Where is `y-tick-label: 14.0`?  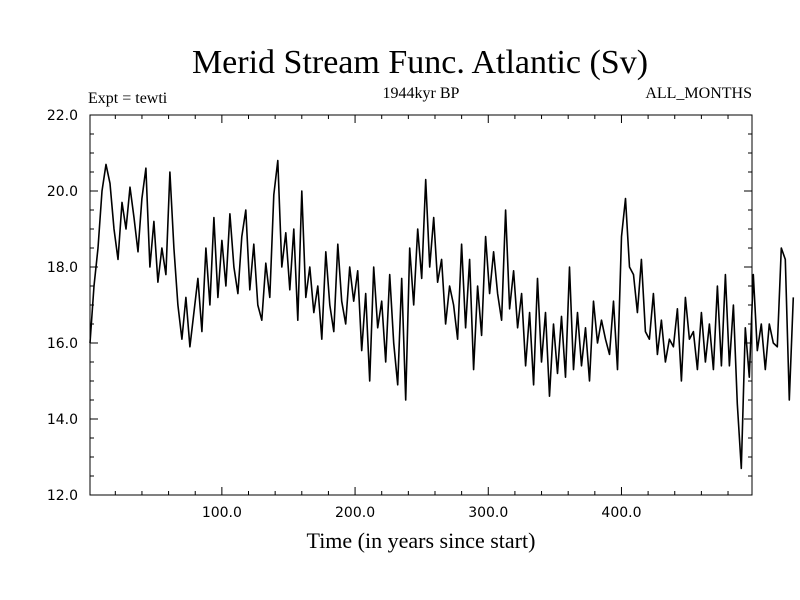 y-tick-label: 14.0 is located at coordinates (62, 420).